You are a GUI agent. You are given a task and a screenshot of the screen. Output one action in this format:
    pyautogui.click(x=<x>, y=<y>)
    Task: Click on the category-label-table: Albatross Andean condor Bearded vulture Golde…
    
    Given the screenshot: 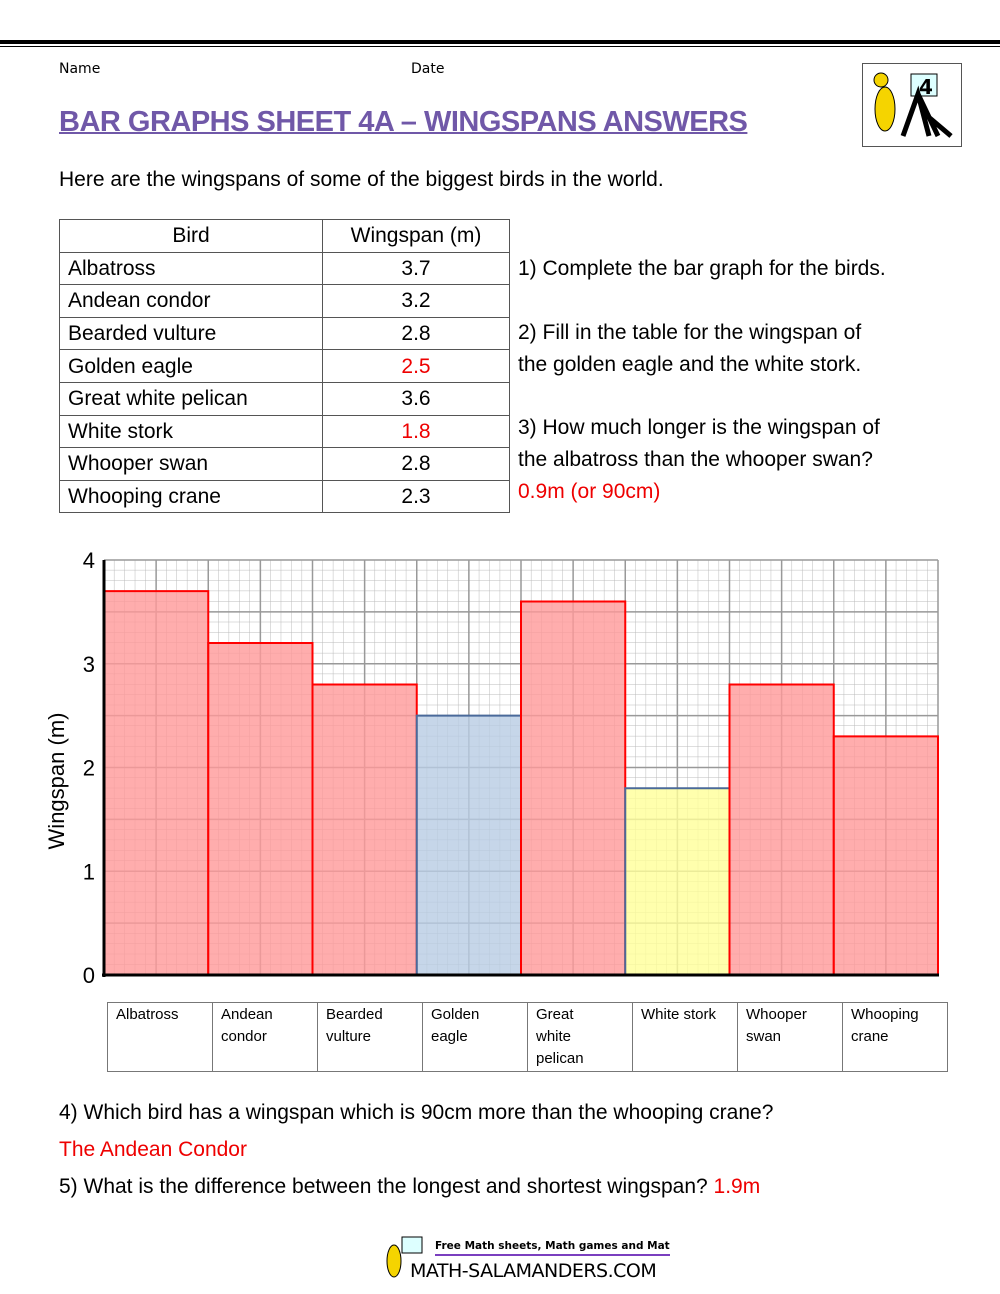 What is the action you would take?
    pyautogui.click(x=527, y=1037)
    